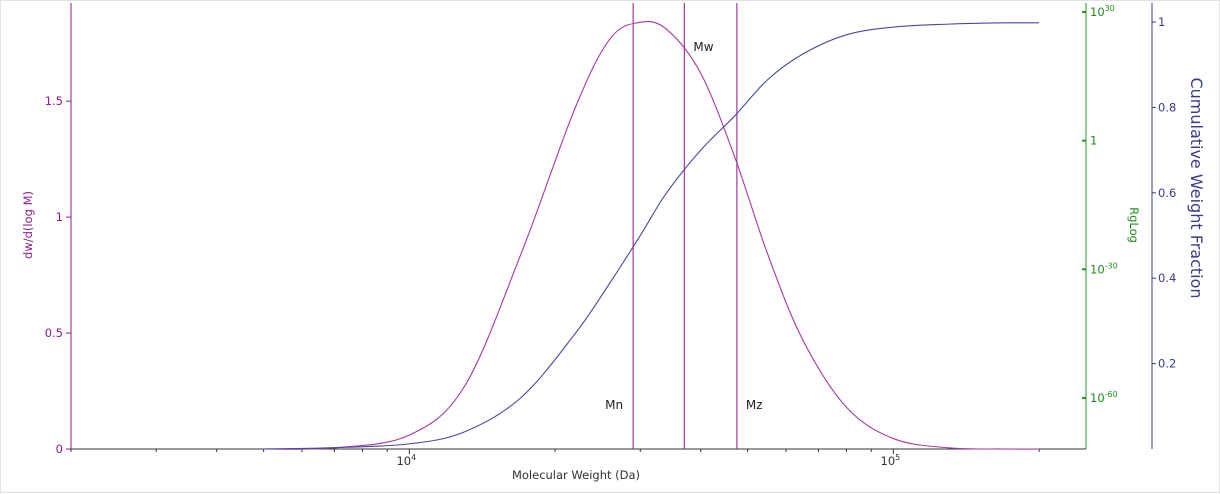  What do you see at coordinates (1111, 265) in the screenshot?
I see `rglog-tick-exp: -30` at bounding box center [1111, 265].